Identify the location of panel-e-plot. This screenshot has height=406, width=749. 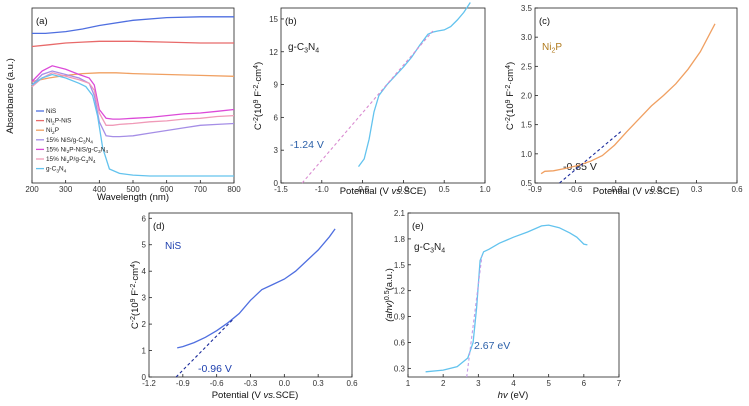
(506, 301).